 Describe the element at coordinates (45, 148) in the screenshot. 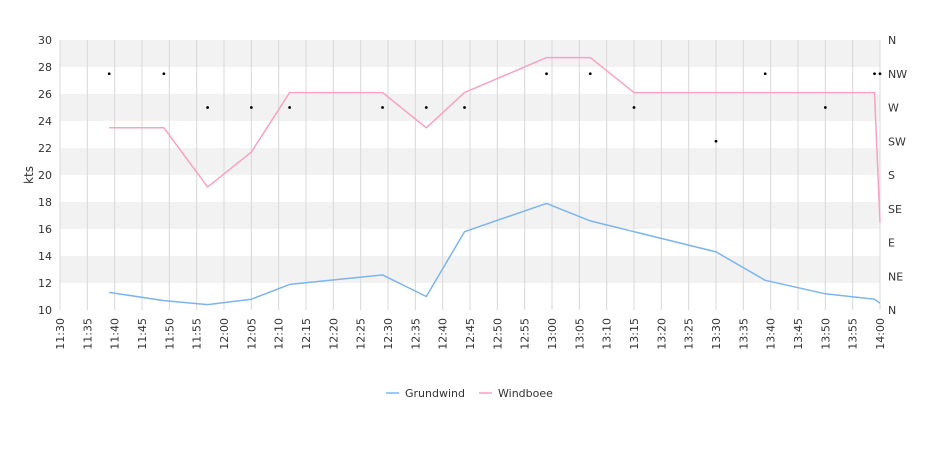

I see `y-tick-label: 22` at that location.